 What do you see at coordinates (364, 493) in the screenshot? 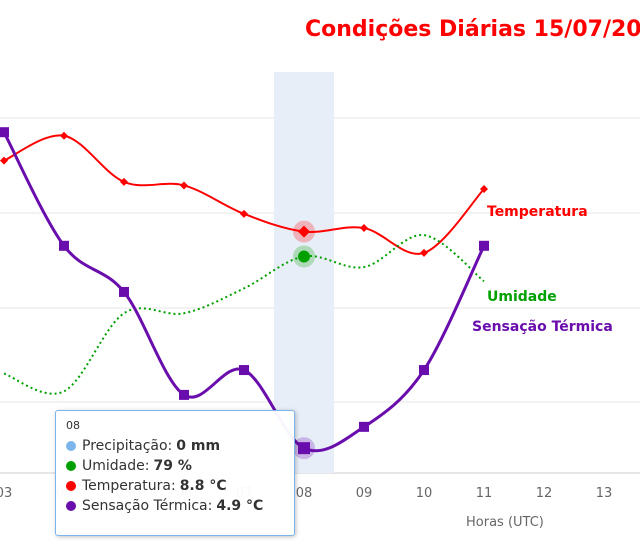
I see `x-tick-label: 09` at bounding box center [364, 493].